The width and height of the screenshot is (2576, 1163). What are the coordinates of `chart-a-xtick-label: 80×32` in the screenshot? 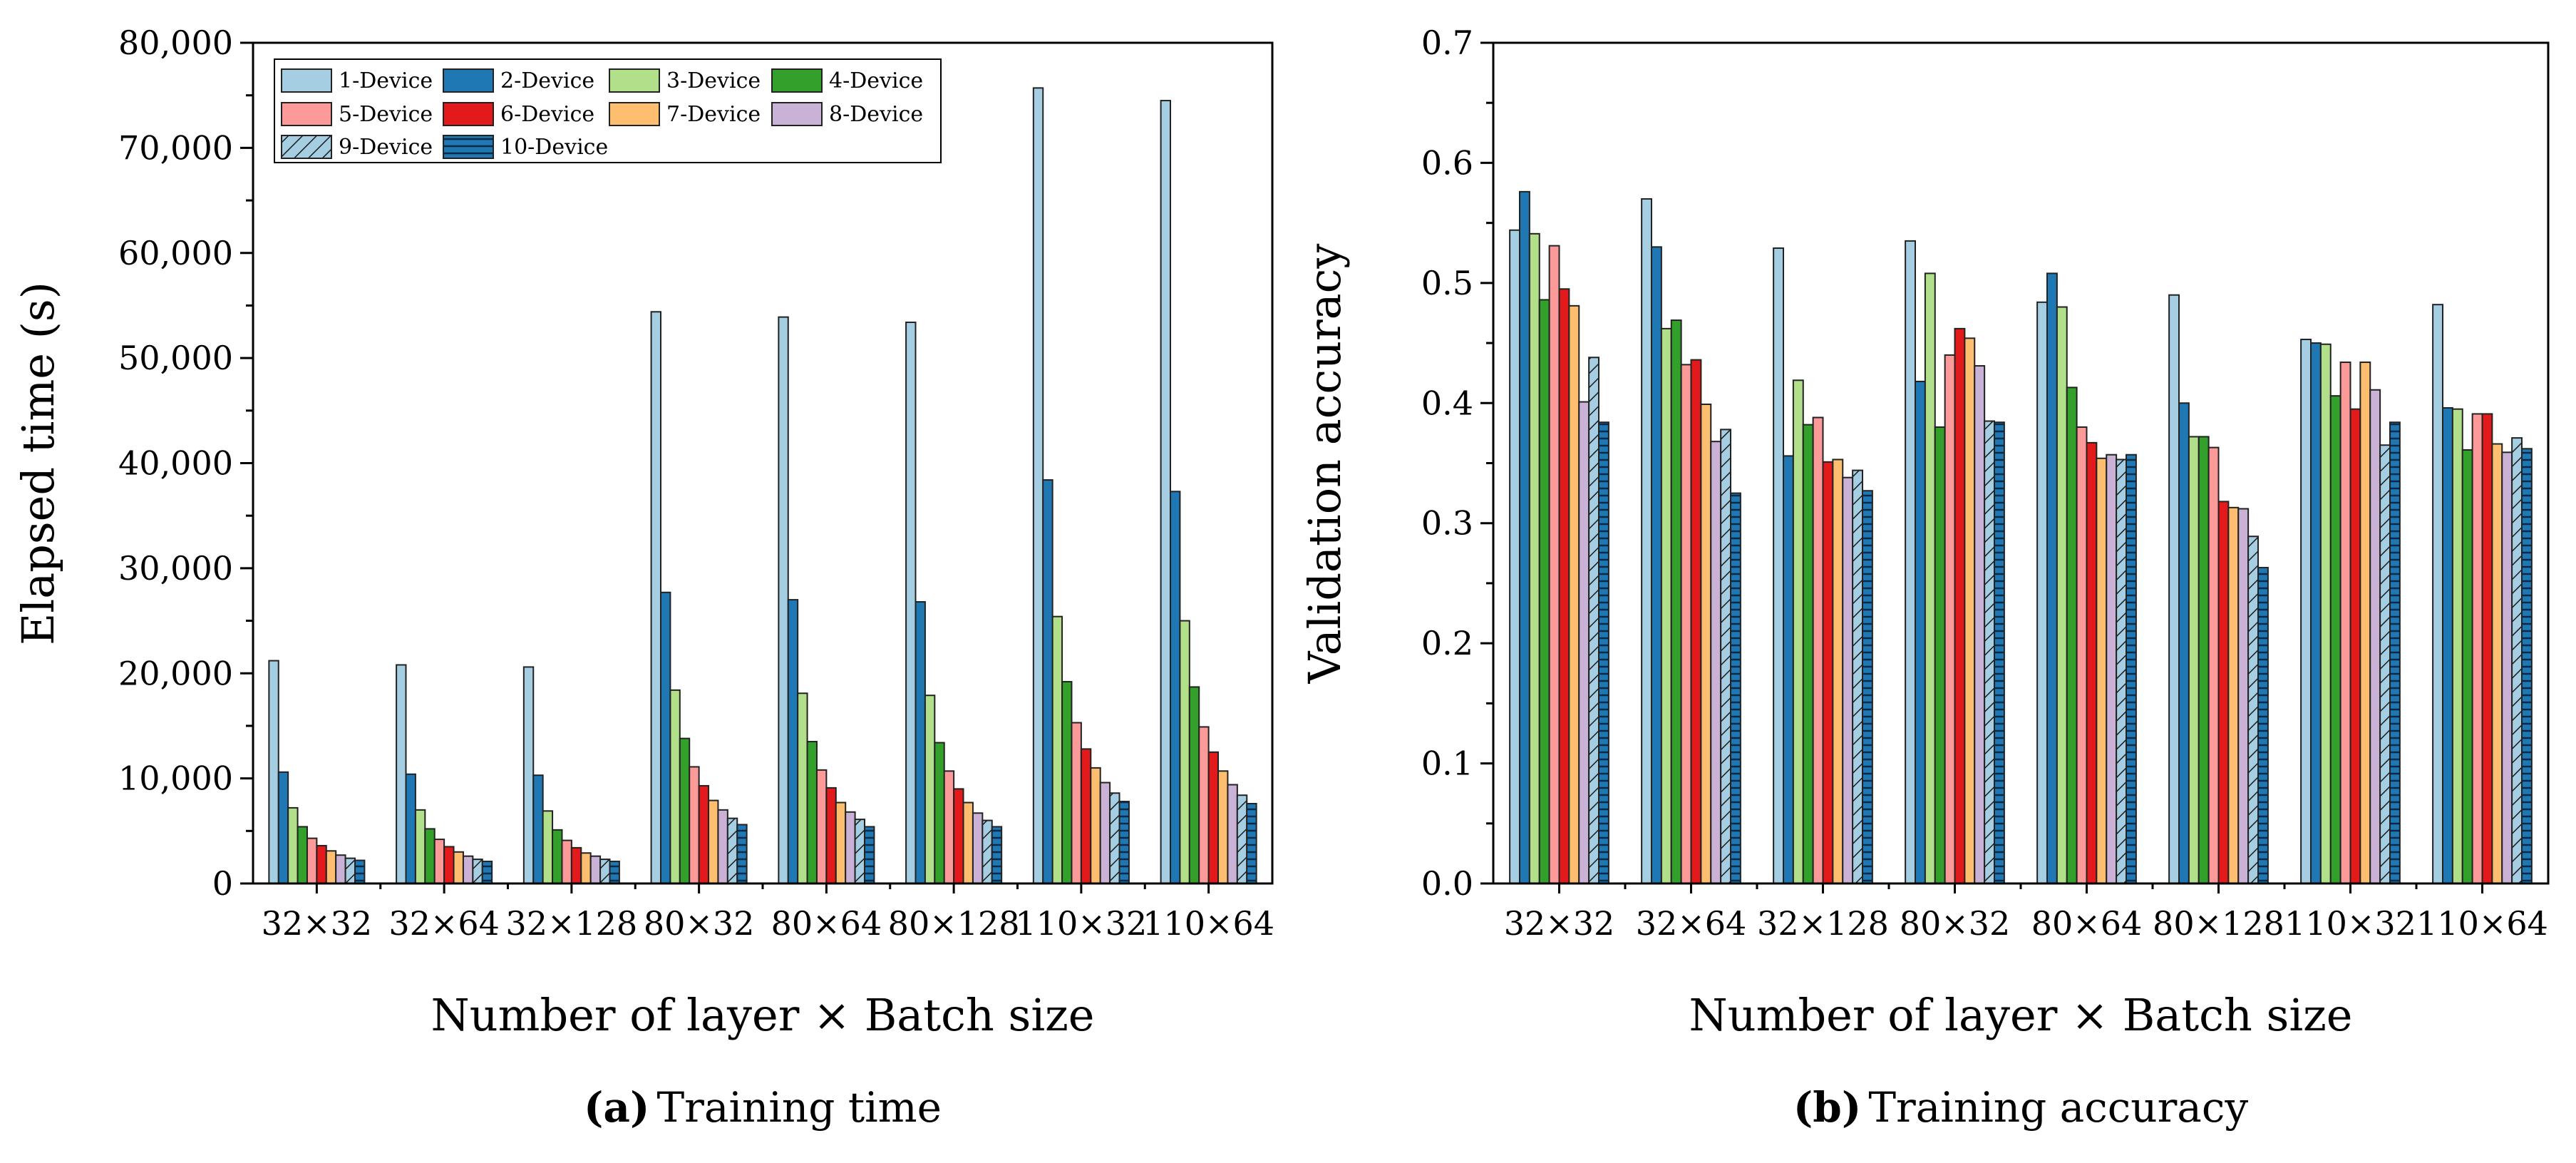 It's located at (699, 923).